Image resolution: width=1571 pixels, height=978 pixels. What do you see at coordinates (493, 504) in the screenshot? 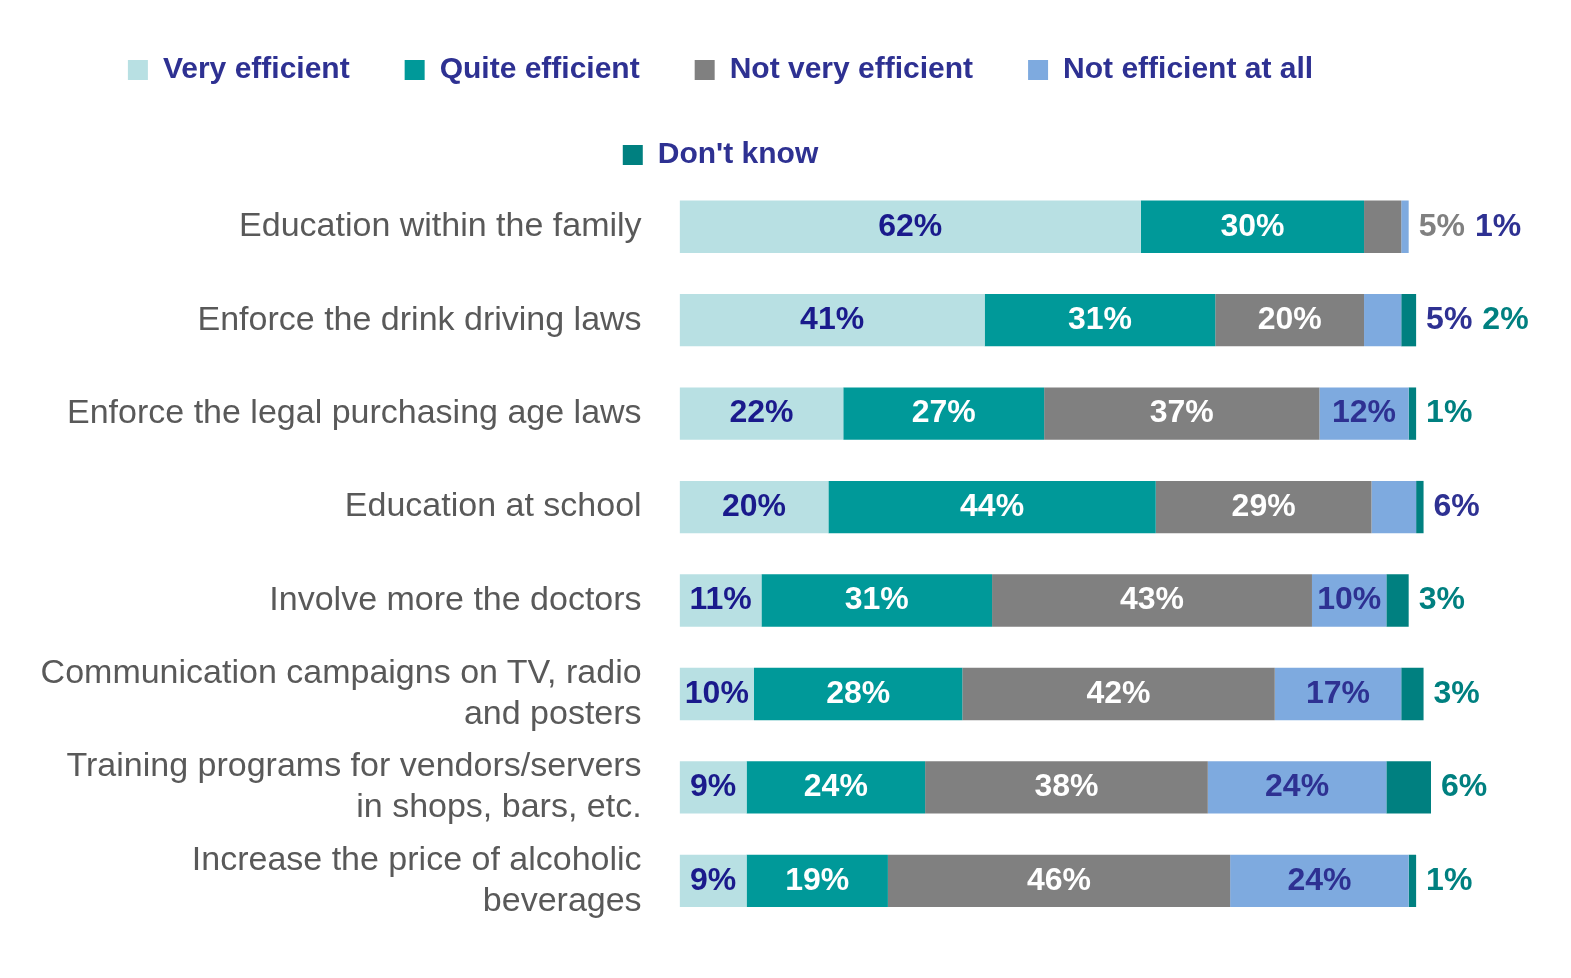
I see `y-tick-label: Education at school` at bounding box center [493, 504].